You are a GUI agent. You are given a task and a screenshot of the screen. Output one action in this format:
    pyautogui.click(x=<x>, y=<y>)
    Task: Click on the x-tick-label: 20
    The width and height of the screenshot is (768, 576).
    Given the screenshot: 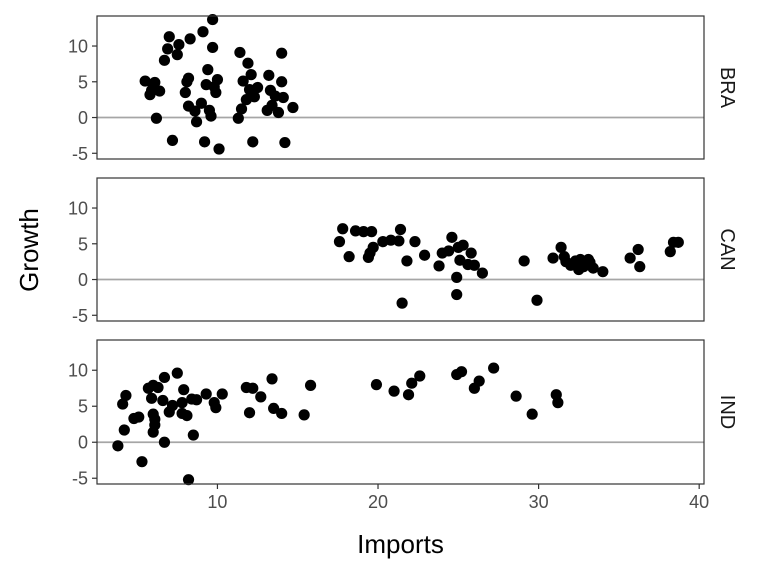 What is the action you would take?
    pyautogui.click(x=378, y=502)
    